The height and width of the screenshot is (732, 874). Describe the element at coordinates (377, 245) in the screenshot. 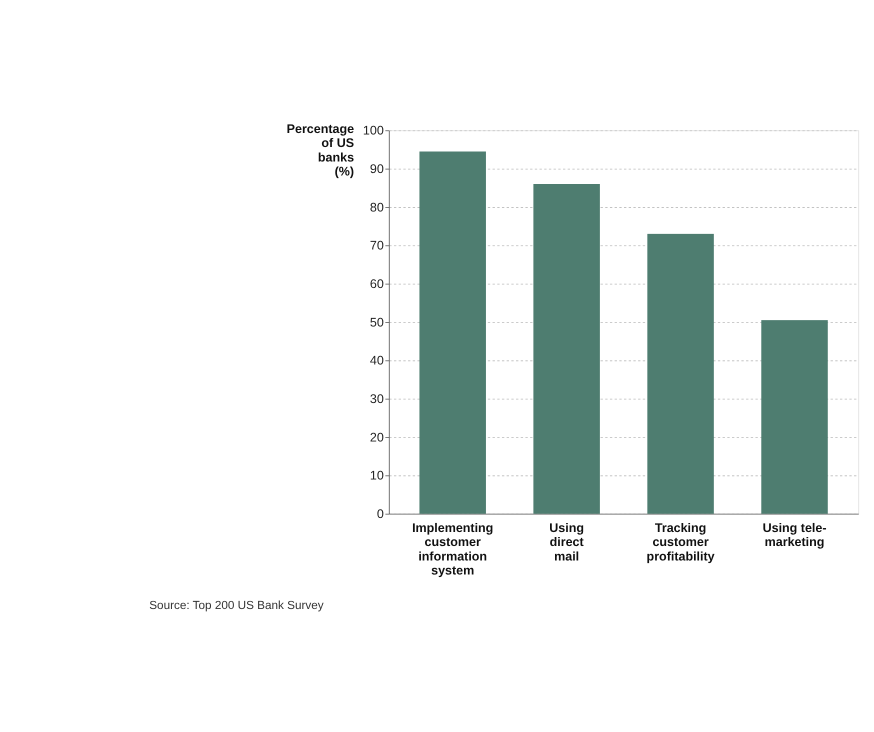

I see `y-tick-label: 70` at that location.